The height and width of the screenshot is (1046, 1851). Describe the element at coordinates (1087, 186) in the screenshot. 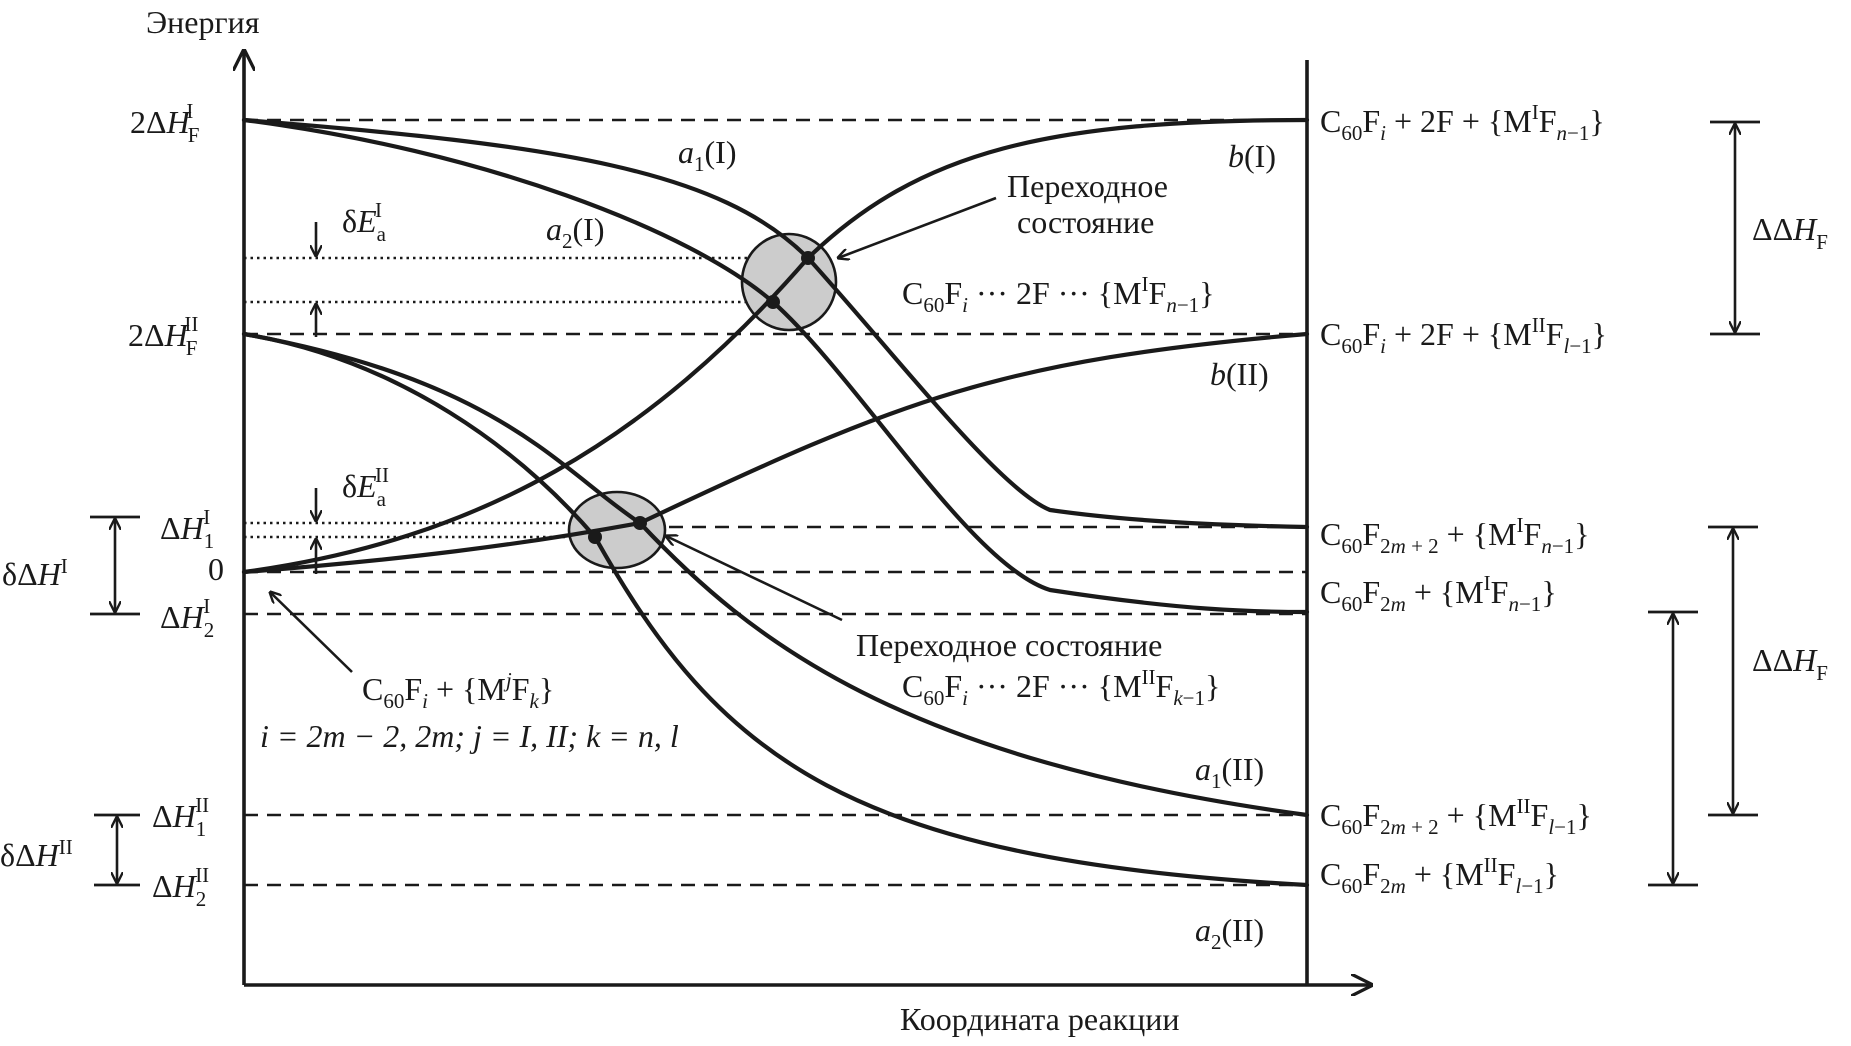

I see `ts-upper-title-1: Переходное` at that location.